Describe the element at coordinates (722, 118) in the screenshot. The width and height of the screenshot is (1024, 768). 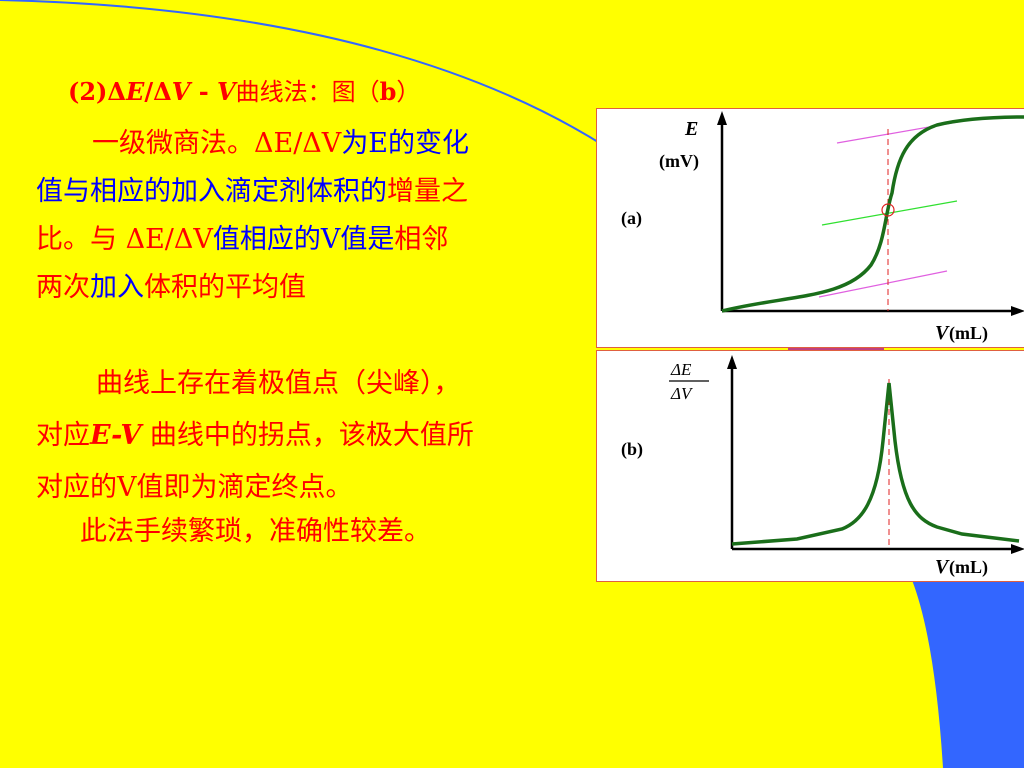
I see `figure-a-y-arrow` at that location.